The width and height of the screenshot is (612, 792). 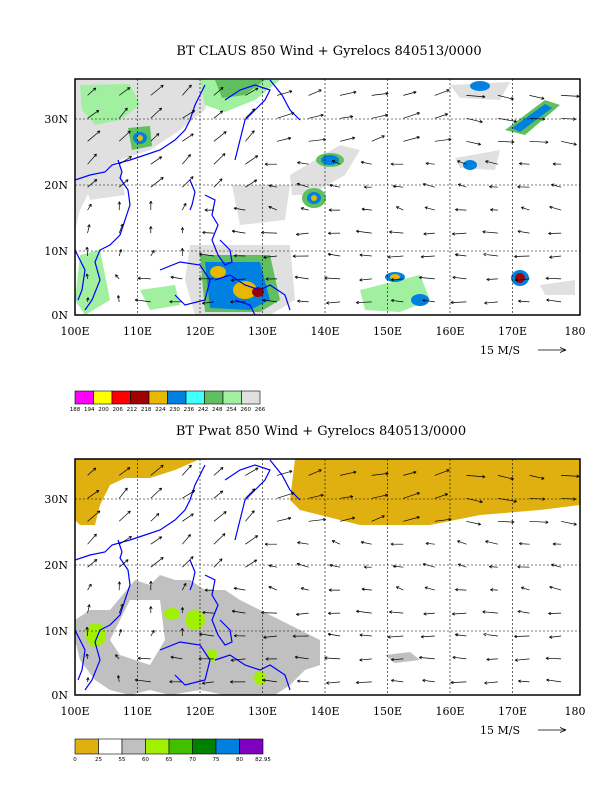 What do you see at coordinates (56, 597) in the screenshot?
I see `y-axis-labels: 0N 10N 20N 30N` at bounding box center [56, 597].